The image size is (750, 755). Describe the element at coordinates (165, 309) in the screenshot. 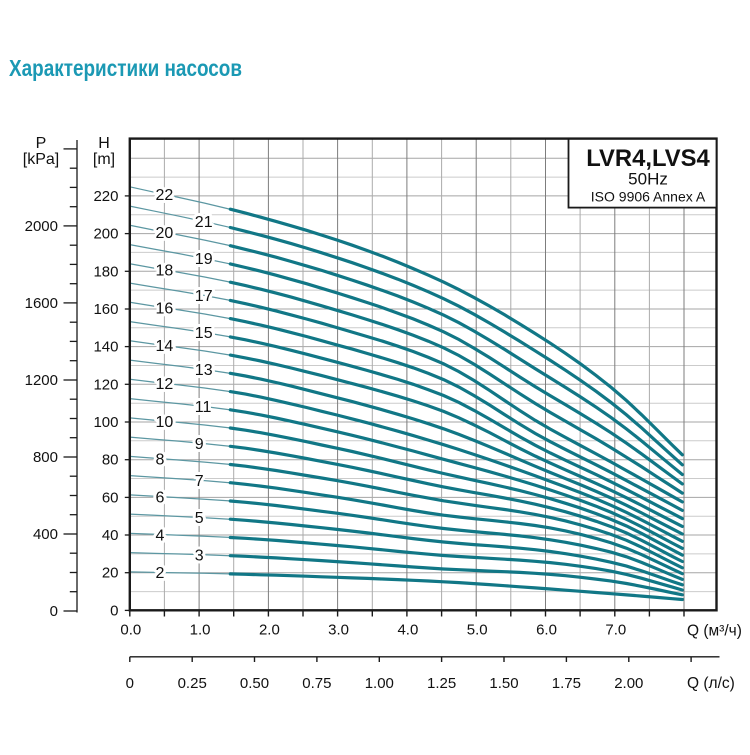

I see `svg-text: 16` at that location.